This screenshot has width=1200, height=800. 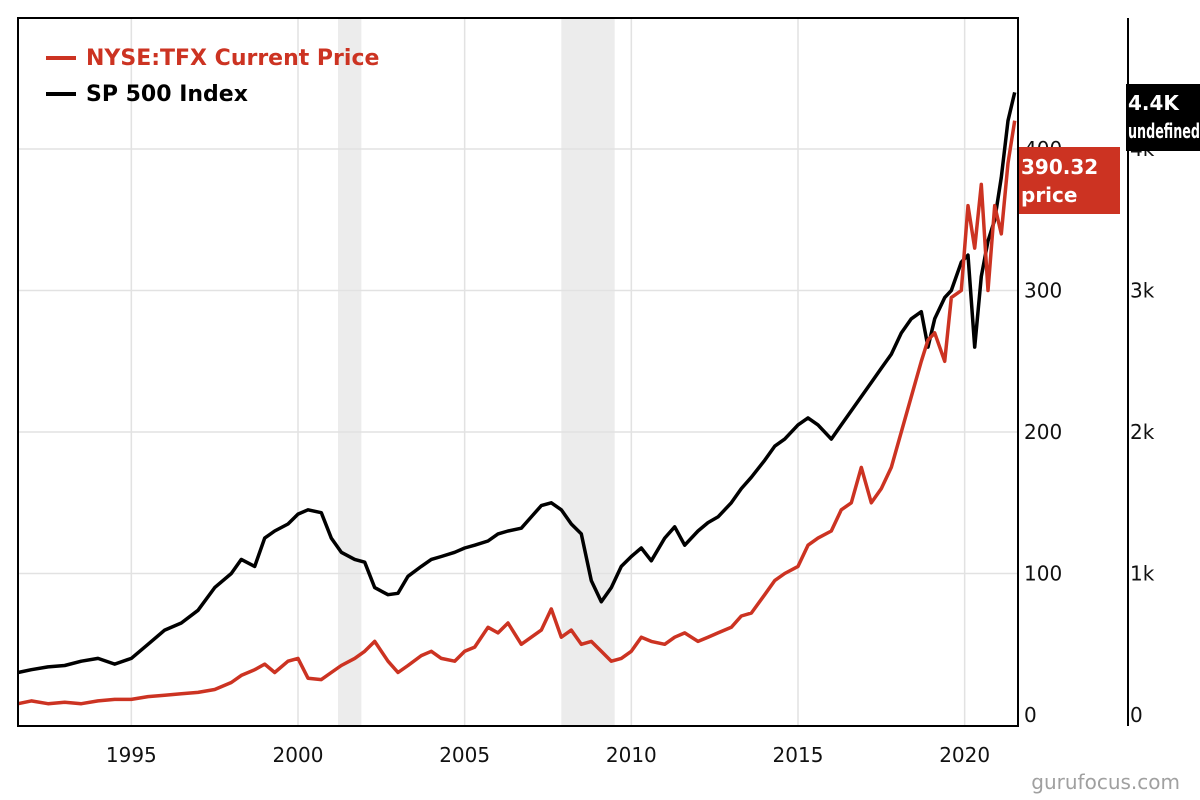 I want to click on left-axis-ticks: 0100200300400, so click(x=1043, y=432).